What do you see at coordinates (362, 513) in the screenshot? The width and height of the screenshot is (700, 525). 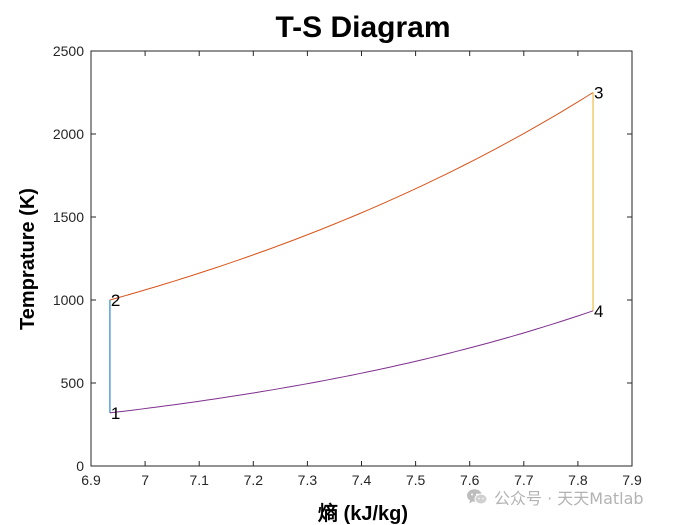 I see `x-axis-label: 熵 (kJ/kg)` at bounding box center [362, 513].